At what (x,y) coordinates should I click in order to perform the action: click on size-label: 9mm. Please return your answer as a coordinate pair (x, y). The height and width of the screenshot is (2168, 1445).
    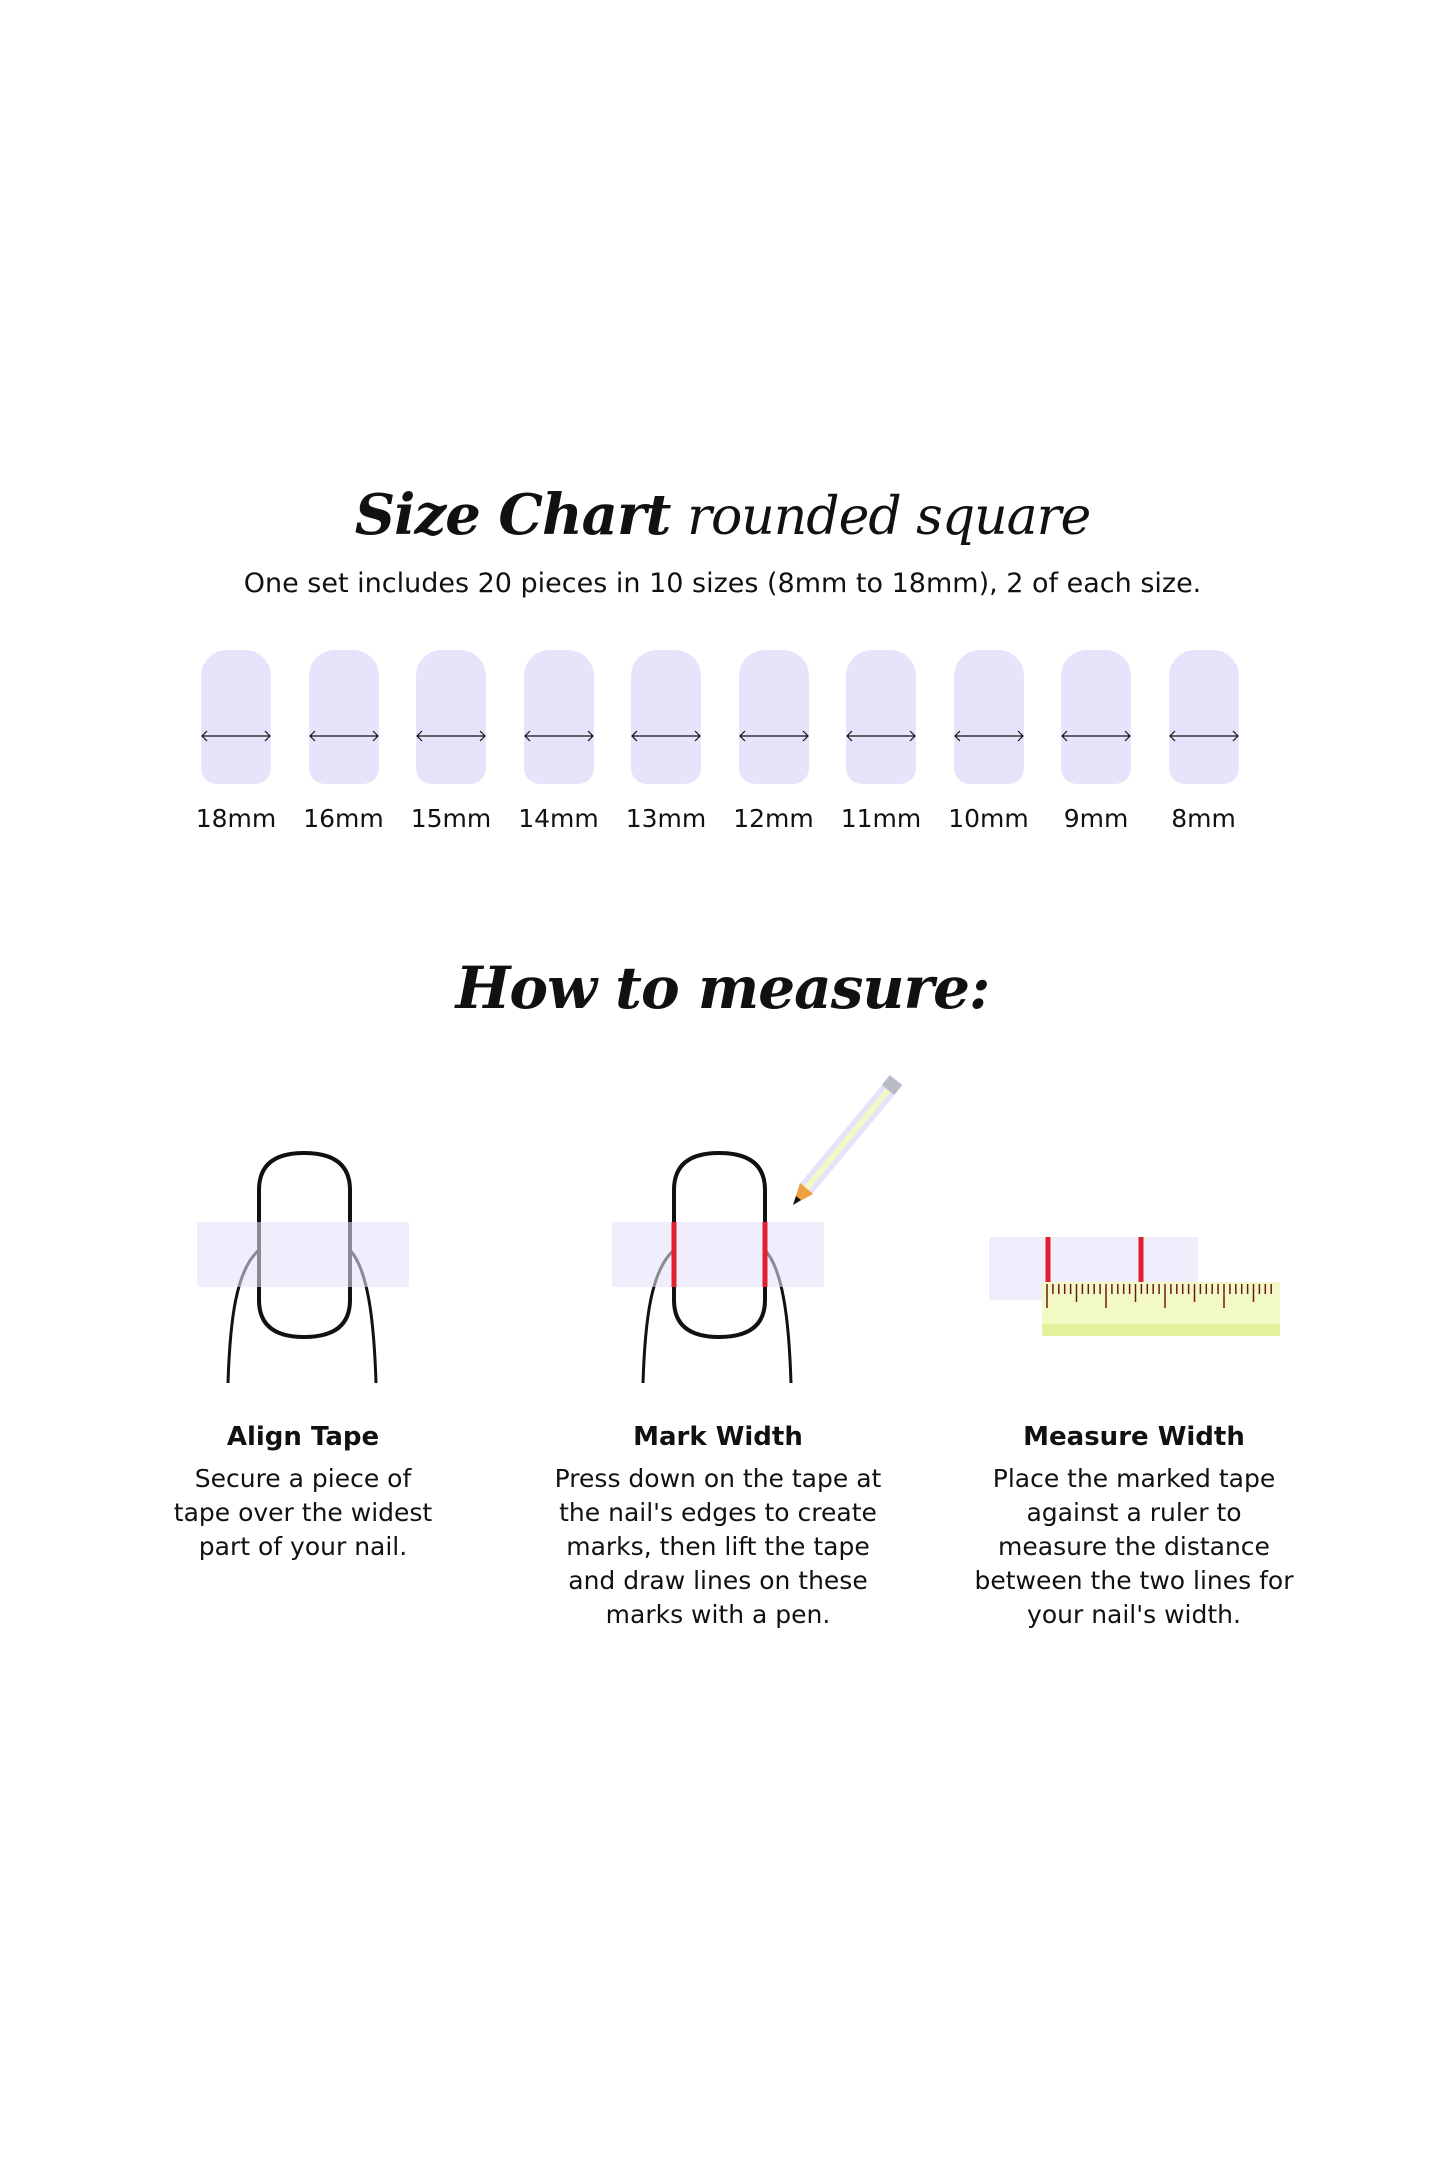
    Looking at the image, I should click on (1096, 818).